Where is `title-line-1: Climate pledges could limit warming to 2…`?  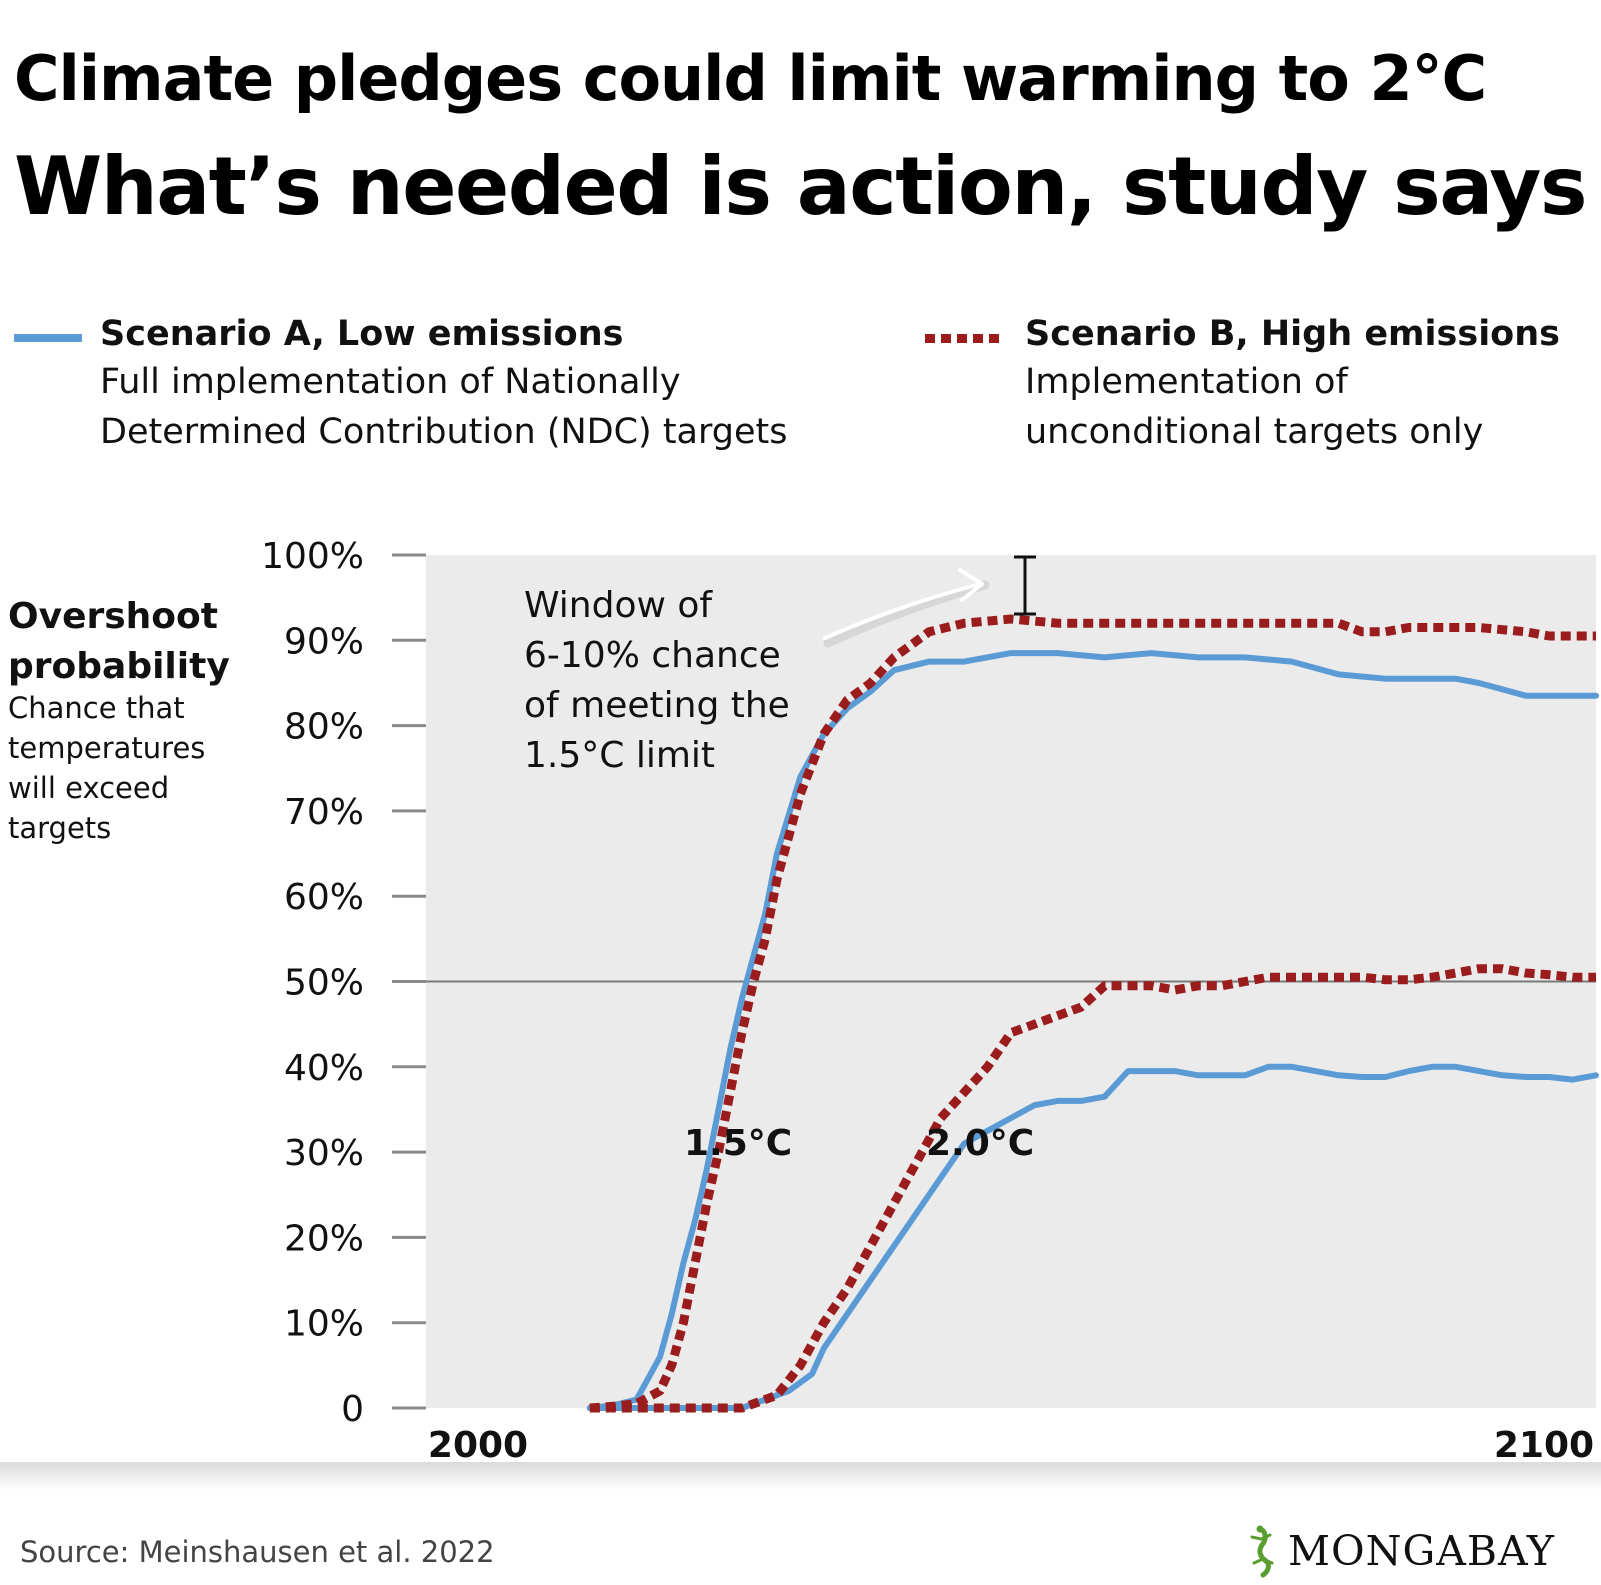
title-line-1: Climate pledges could limit warming to 2… is located at coordinates (750, 78).